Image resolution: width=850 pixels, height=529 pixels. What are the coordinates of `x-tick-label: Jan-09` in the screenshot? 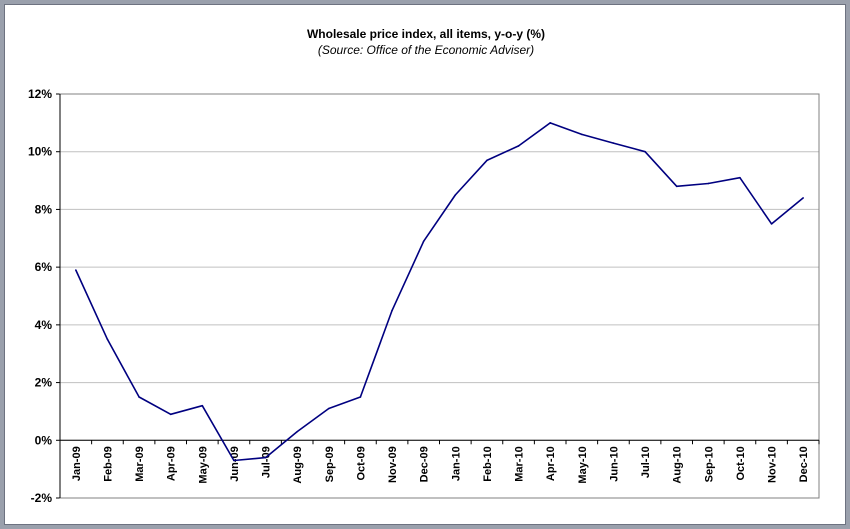 It's located at (77, 463).